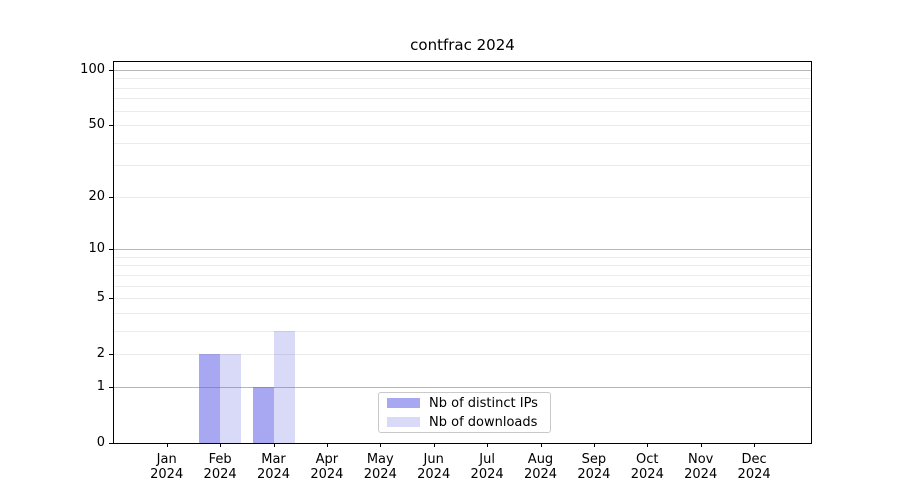 The height and width of the screenshot is (500, 900). What do you see at coordinates (594, 459) in the screenshot?
I see `month-label: Sep` at bounding box center [594, 459].